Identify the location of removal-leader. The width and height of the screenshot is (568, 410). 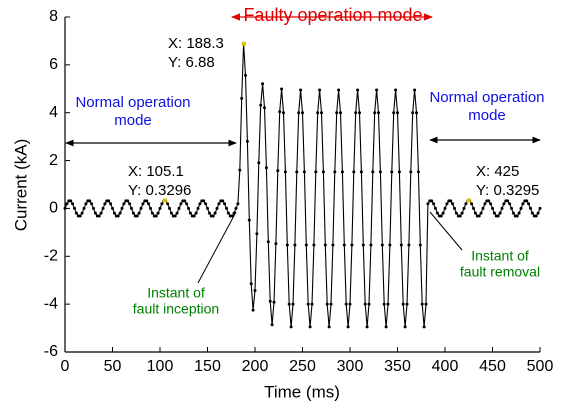
(446, 231).